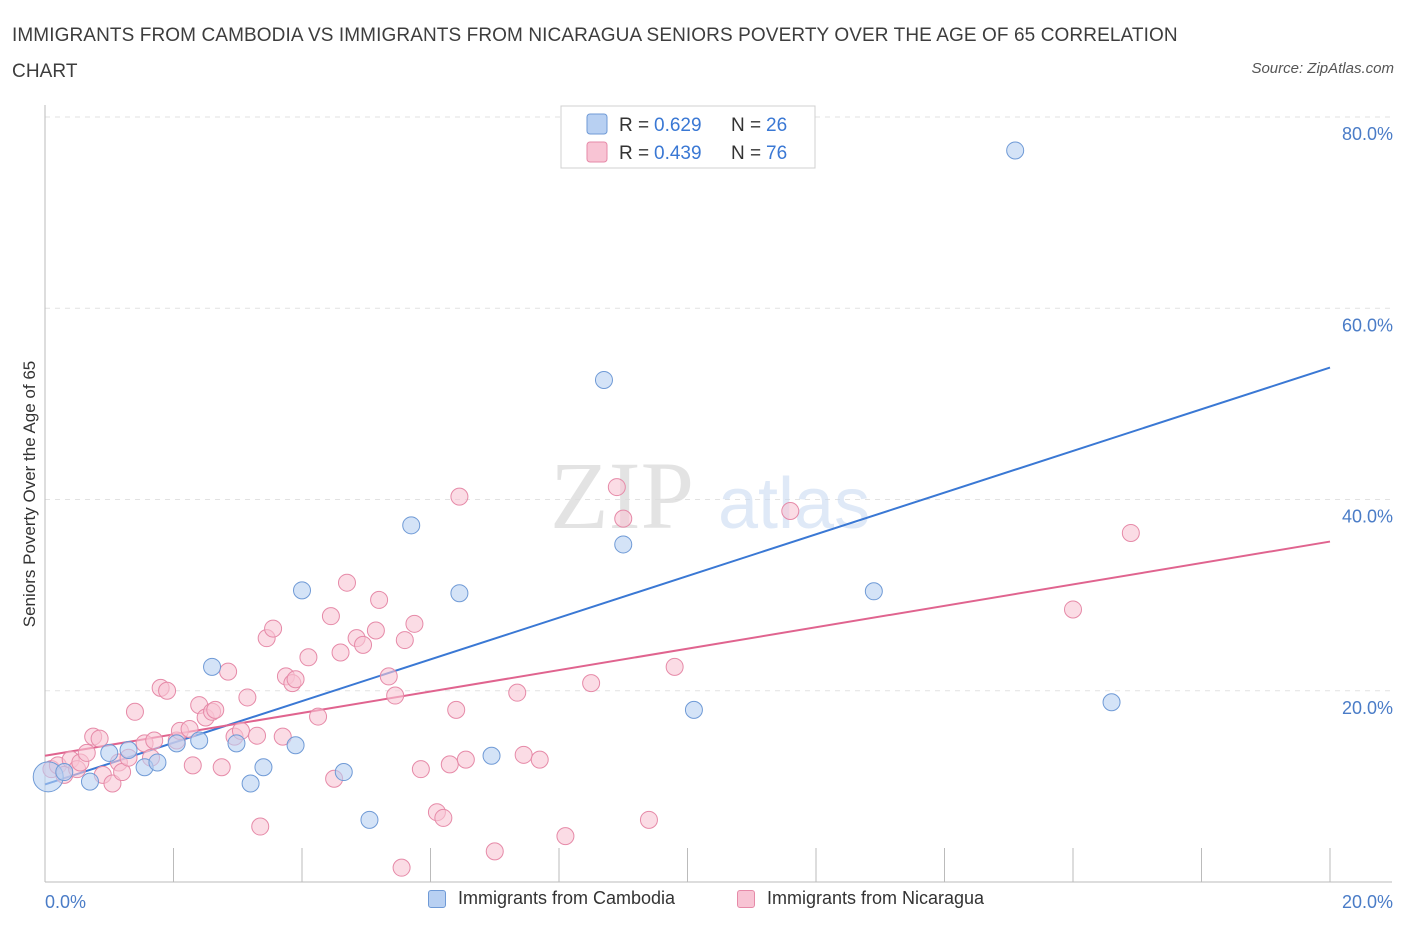 This screenshot has height=930, width=1406. Describe the element at coordinates (678, 125) in the screenshot. I see `legend-cambodia-r-value: 0.629` at that location.